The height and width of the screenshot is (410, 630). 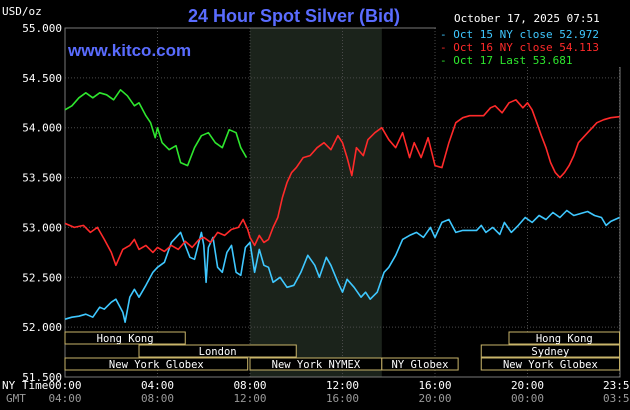 I want to click on chart-title: 24 Hour Spot Silver (Bid), so click(x=294, y=16).